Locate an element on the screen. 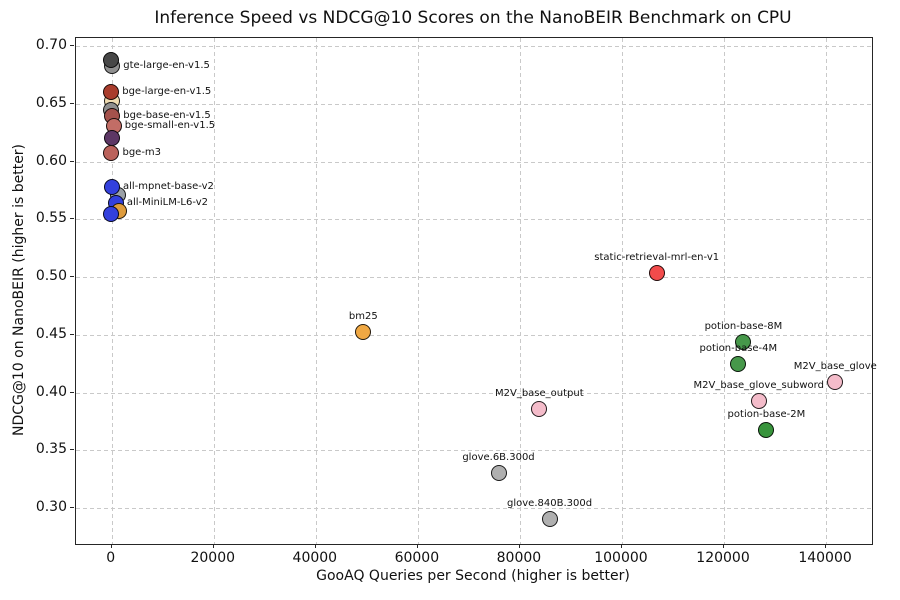 The width and height of the screenshot is (900, 600). x-tick-label: 20000 is located at coordinates (213, 558).